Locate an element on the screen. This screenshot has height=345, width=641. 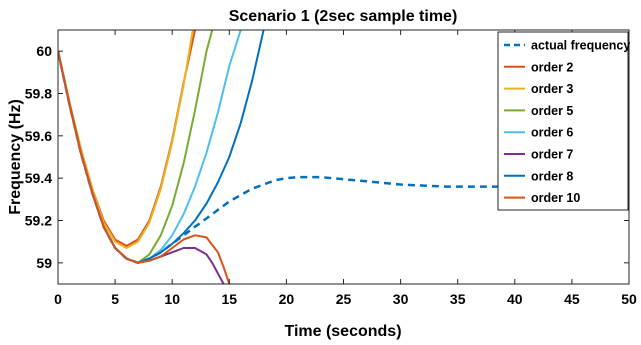
legend-label-6: order 8 is located at coordinates (552, 176).